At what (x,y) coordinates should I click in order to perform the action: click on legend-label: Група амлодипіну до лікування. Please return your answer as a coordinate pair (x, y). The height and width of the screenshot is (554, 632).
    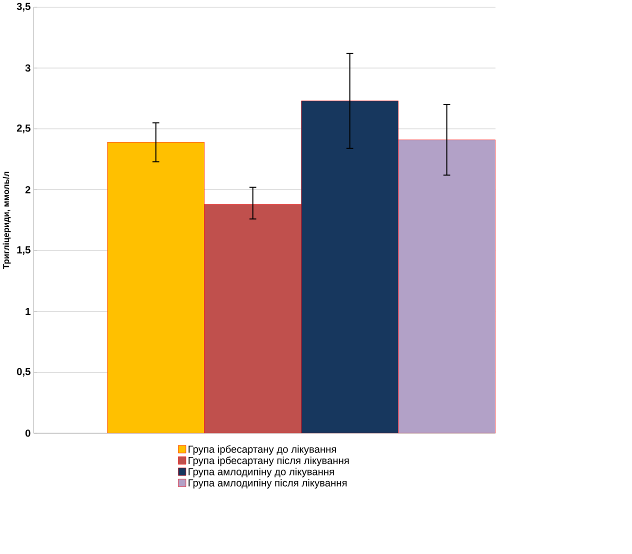
    Looking at the image, I should click on (261, 473).